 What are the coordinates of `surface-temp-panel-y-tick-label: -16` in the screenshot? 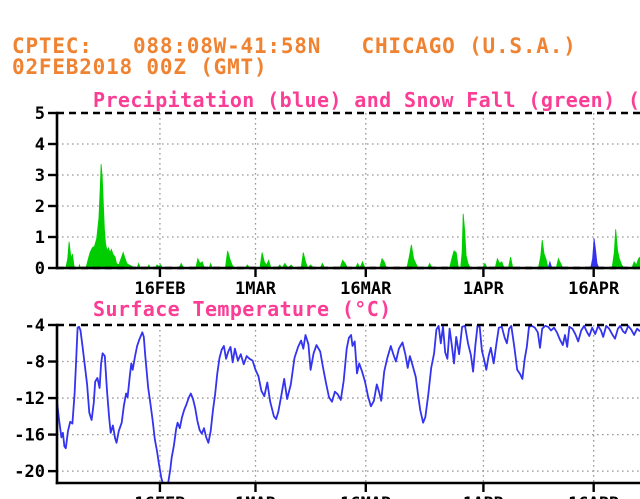 It's located at (29, 436).